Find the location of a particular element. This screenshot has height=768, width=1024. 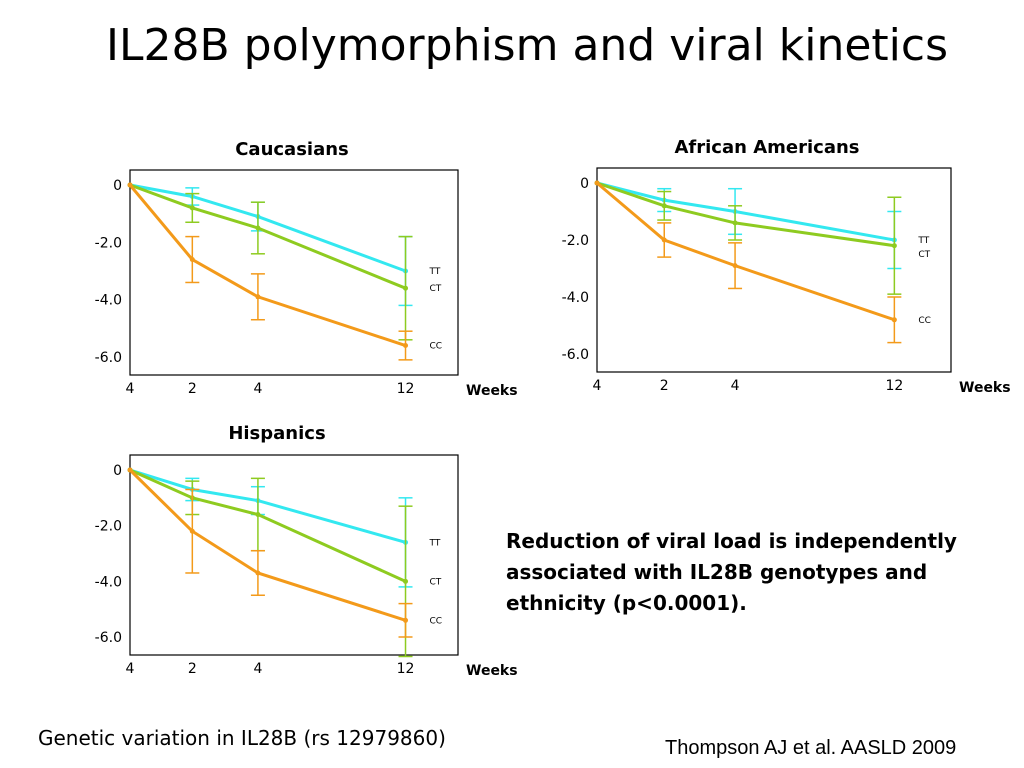

footer-genetic-variation: Genetic variation in IL28B (rs 12979860) is located at coordinates (242, 738).